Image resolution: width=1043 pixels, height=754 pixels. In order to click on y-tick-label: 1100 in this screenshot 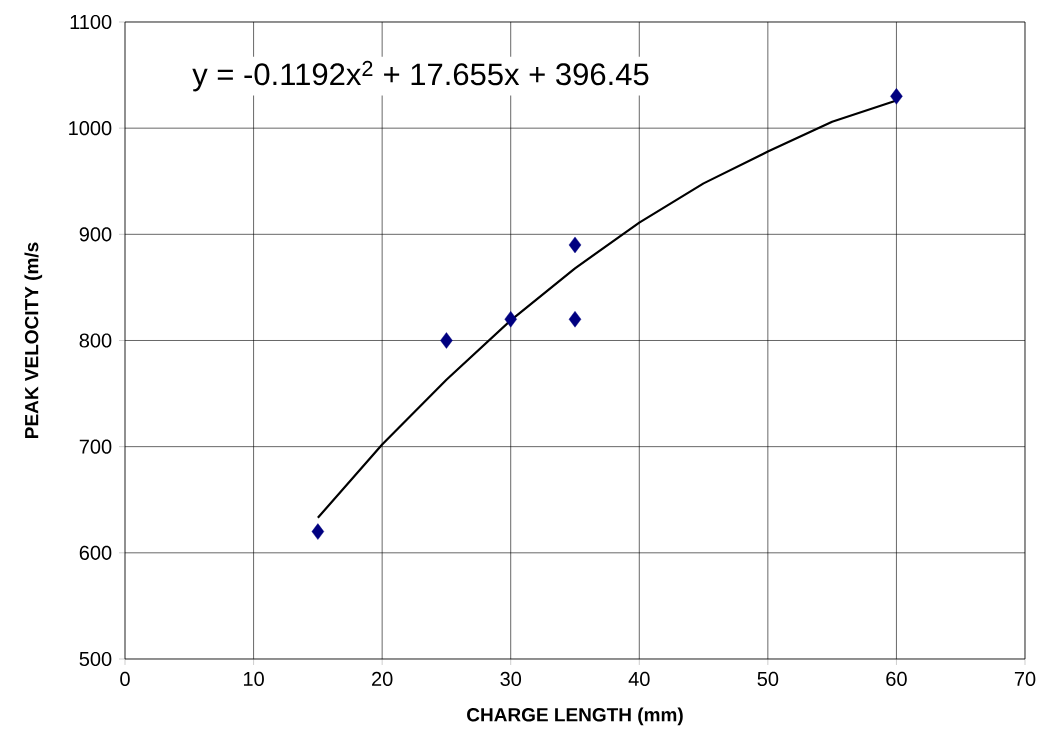, I will do `click(91, 22)`.